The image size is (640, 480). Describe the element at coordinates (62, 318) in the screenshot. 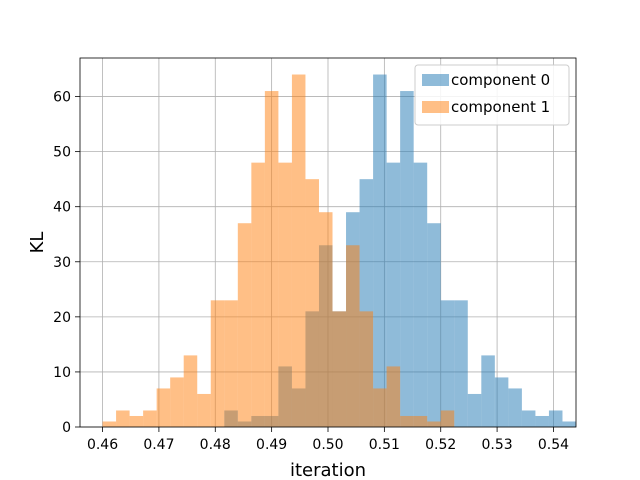

I see `y-tick-label: 20` at that location.